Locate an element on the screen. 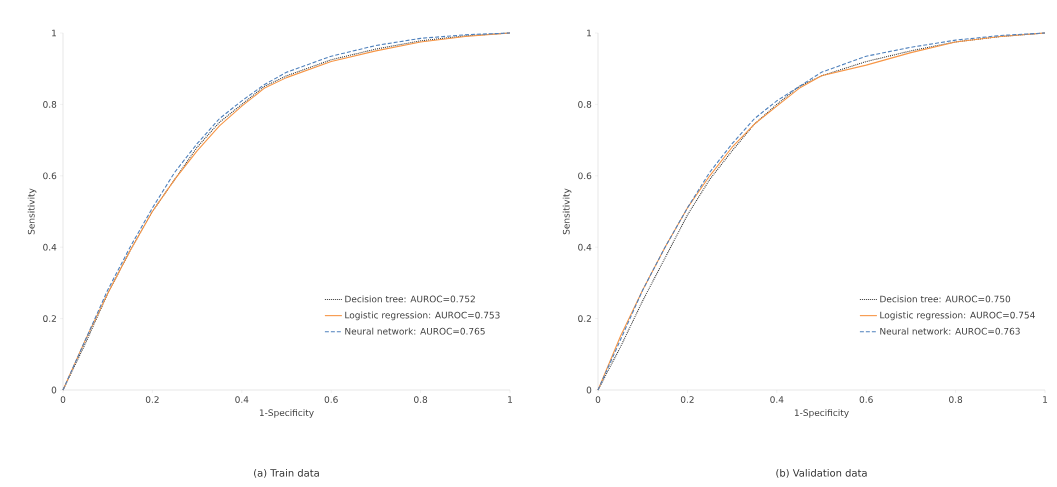  text: (b) Validation data is located at coordinates (821, 473).